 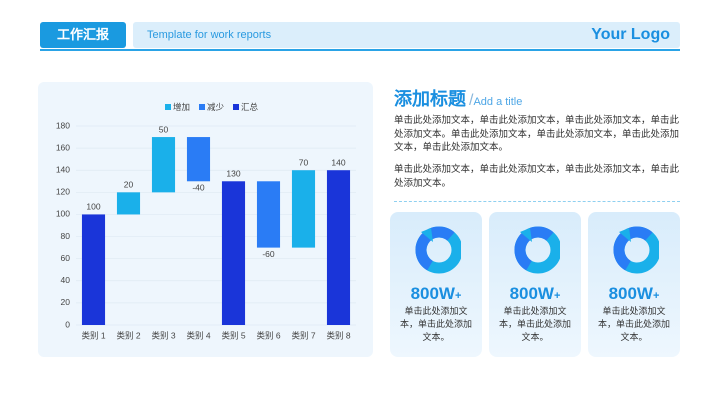 What do you see at coordinates (268, 254) in the screenshot?
I see `value-label: -60` at bounding box center [268, 254].